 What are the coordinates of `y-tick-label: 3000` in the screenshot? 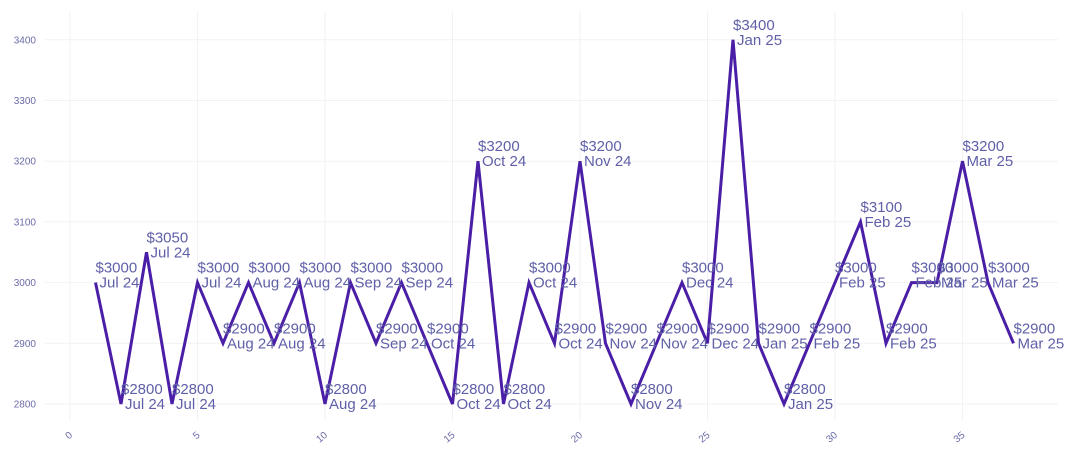 It's located at (25, 283).